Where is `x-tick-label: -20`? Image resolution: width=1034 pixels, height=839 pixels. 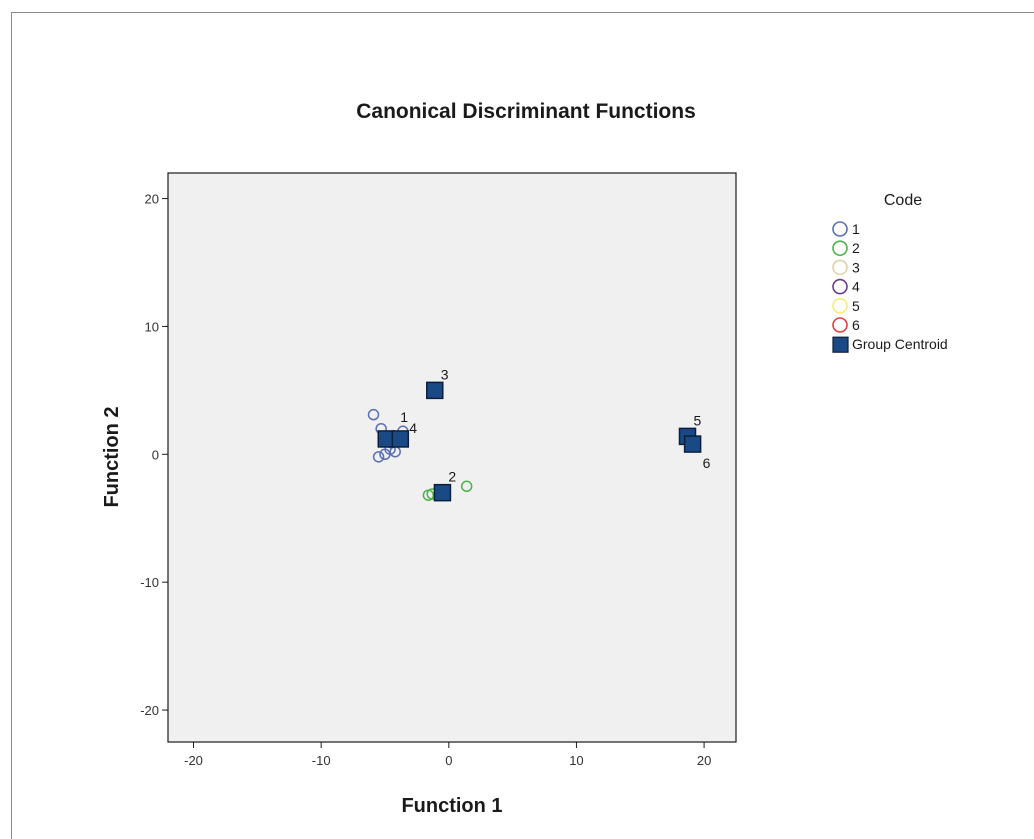
x-tick-label: -20 is located at coordinates (193, 760).